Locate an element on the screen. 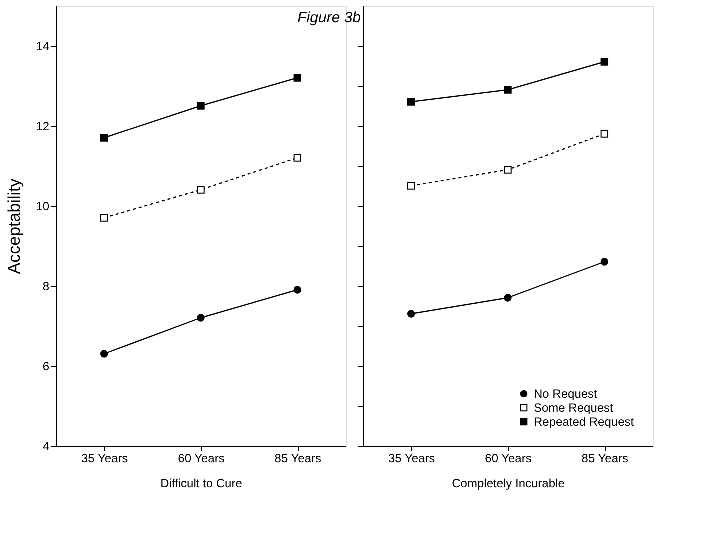  x-axis-title: Difficult to Cure is located at coordinates (201, 483).